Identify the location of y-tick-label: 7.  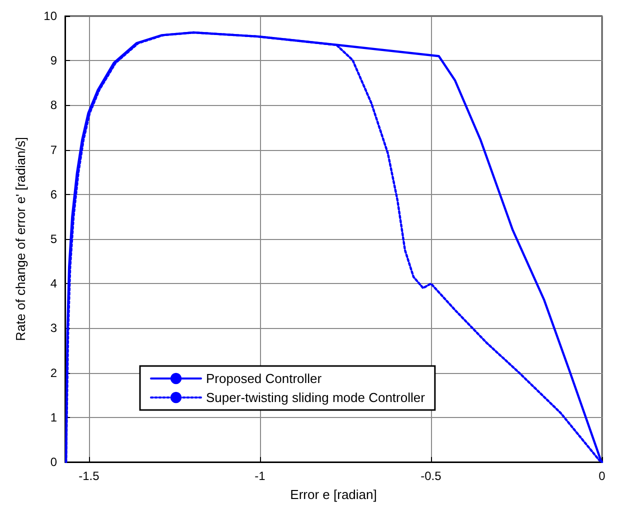
(54, 149).